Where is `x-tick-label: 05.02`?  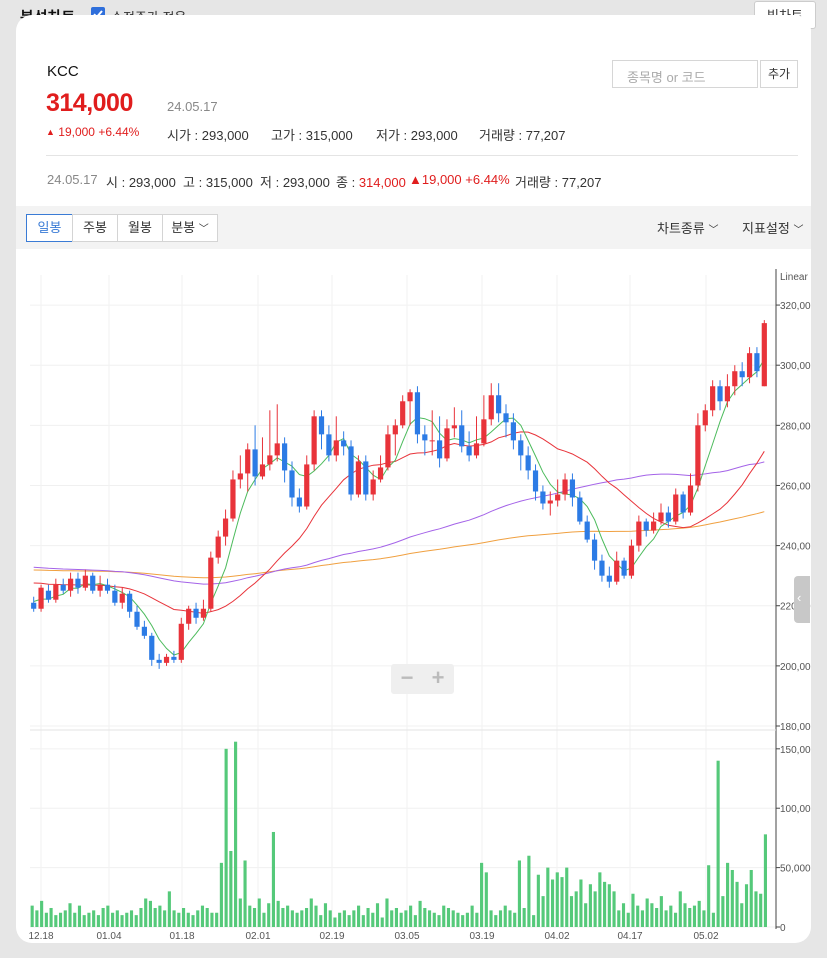
x-tick-label: 05.02 is located at coordinates (705, 936).